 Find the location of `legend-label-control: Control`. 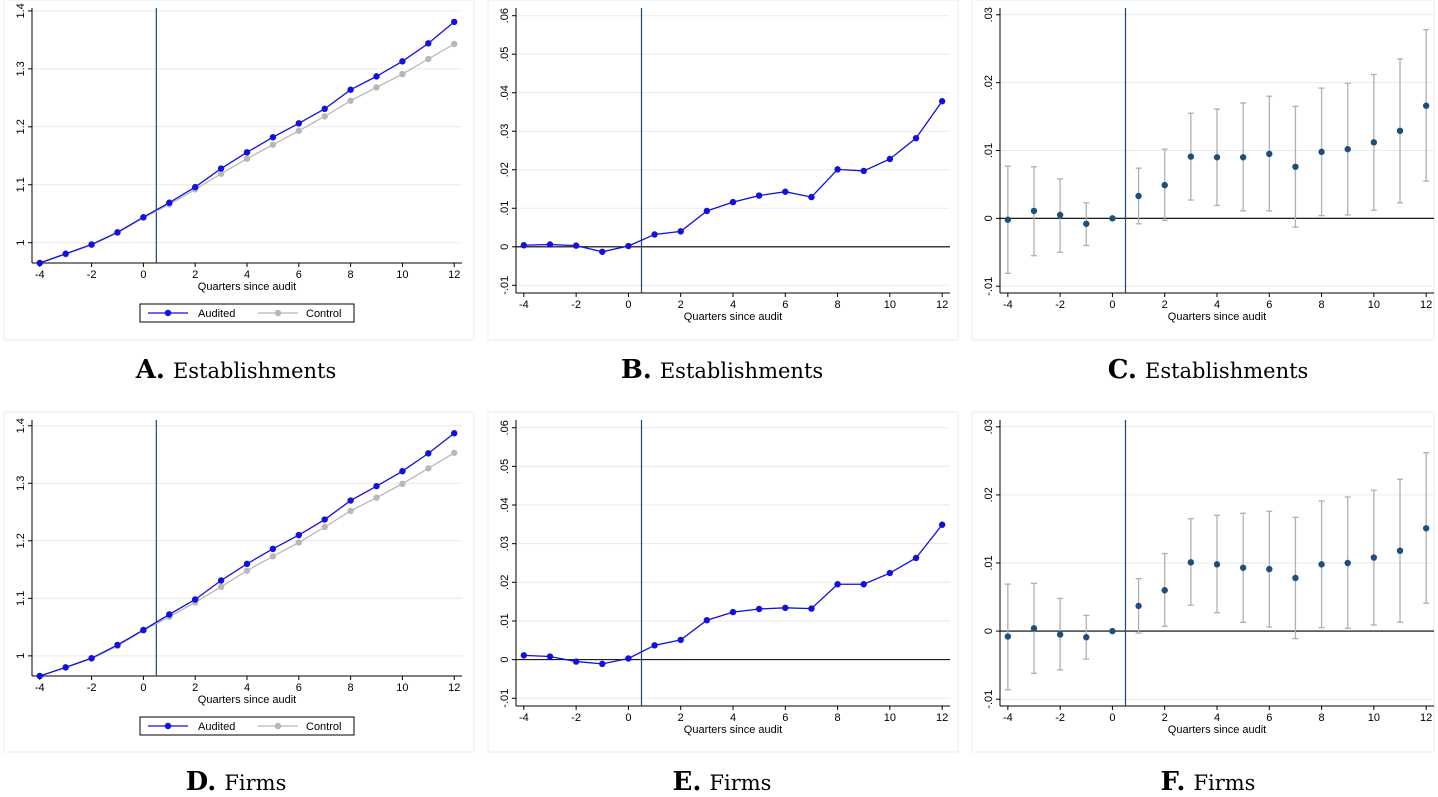

legend-label-control: Control is located at coordinates (323, 314).